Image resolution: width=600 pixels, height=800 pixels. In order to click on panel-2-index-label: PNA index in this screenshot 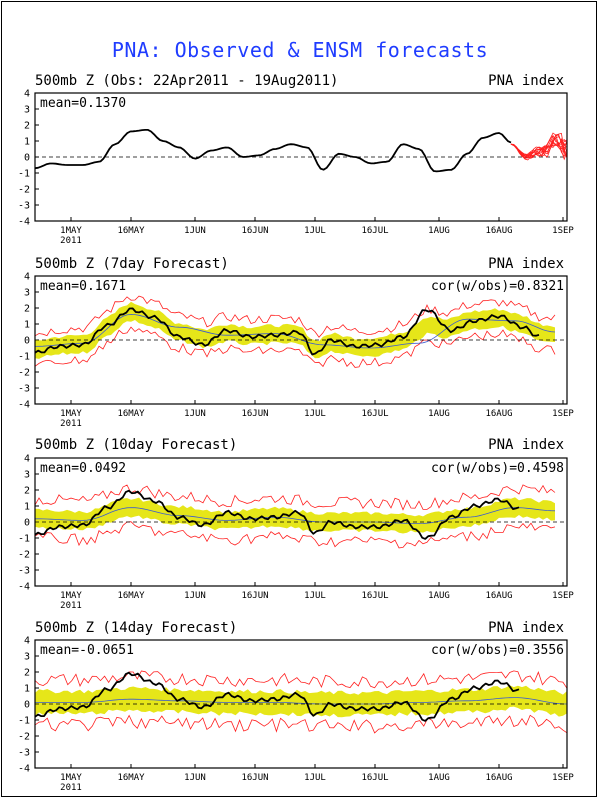, I will do `click(526, 264)`.